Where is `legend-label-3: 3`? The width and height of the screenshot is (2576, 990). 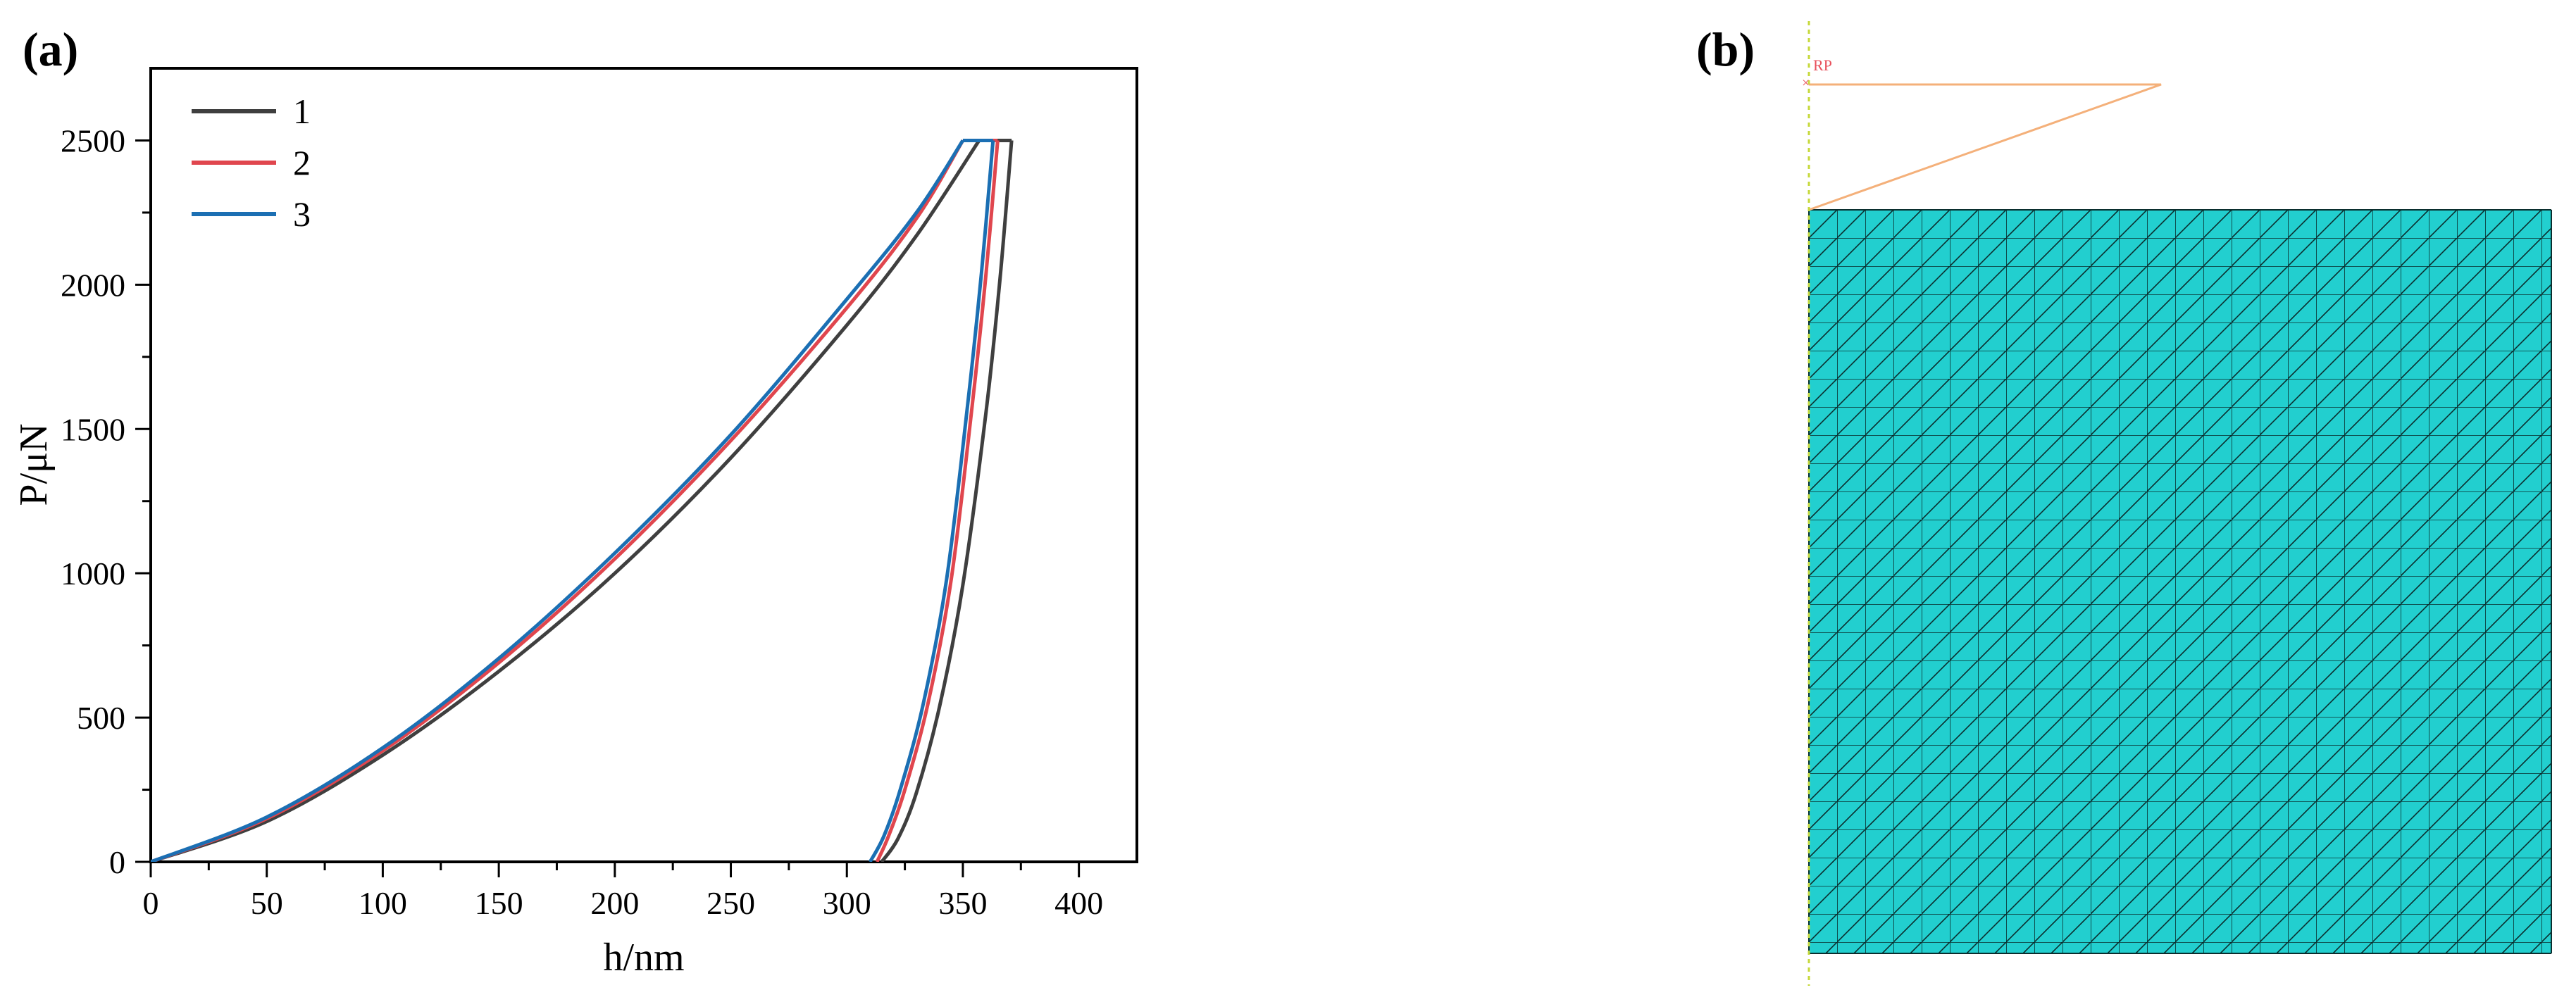 legend-label-3: 3 is located at coordinates (302, 214).